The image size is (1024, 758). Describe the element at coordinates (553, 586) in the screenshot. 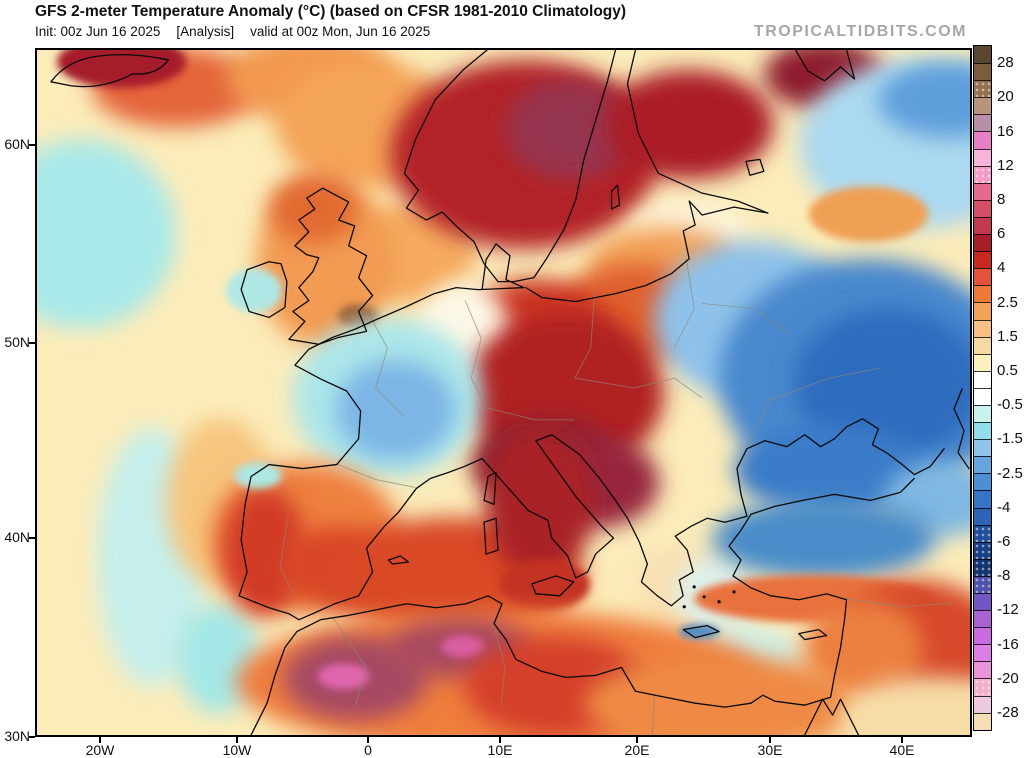

I see `coast-sicily` at that location.